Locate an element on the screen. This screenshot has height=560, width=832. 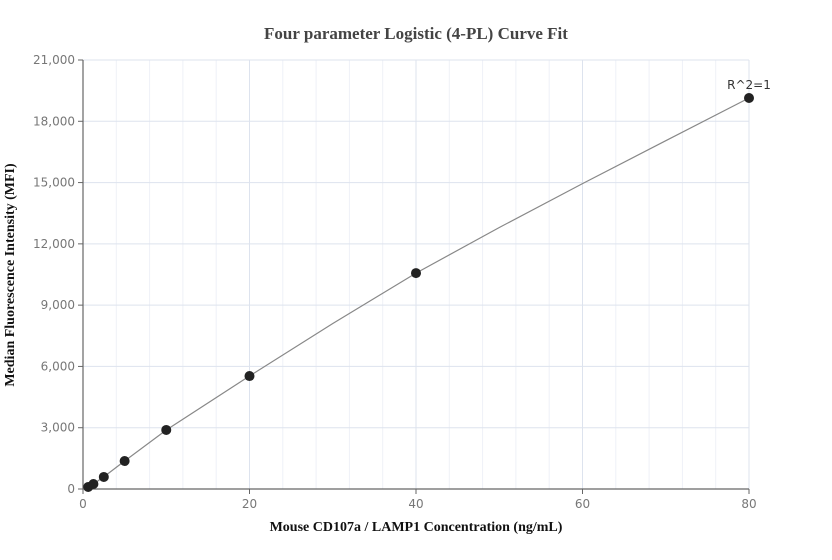
x-tick-label: 20 is located at coordinates (249, 504).